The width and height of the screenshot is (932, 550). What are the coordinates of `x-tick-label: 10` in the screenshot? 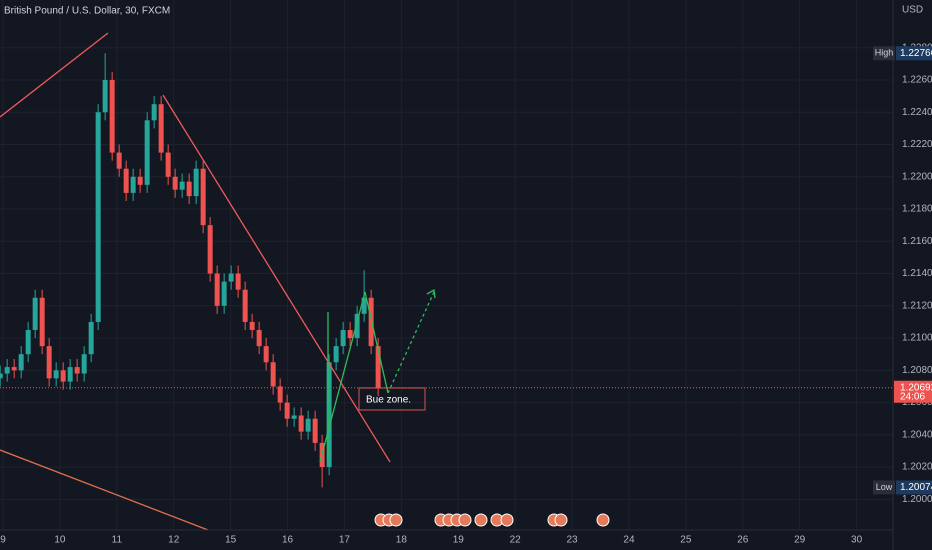 It's located at (60, 540).